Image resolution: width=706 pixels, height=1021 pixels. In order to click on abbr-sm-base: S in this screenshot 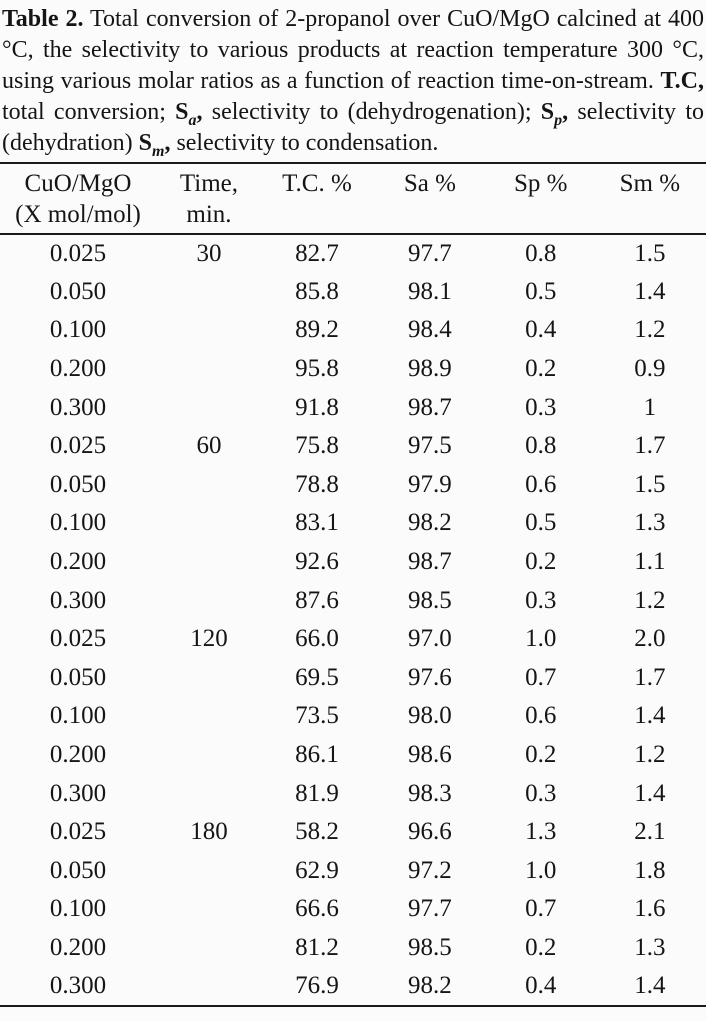, I will do `click(145, 143)`.